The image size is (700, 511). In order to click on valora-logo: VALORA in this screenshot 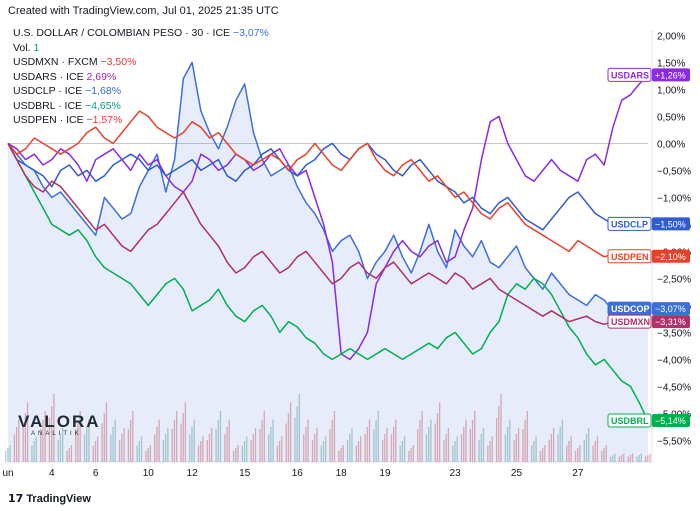, I will do `click(59, 421)`.